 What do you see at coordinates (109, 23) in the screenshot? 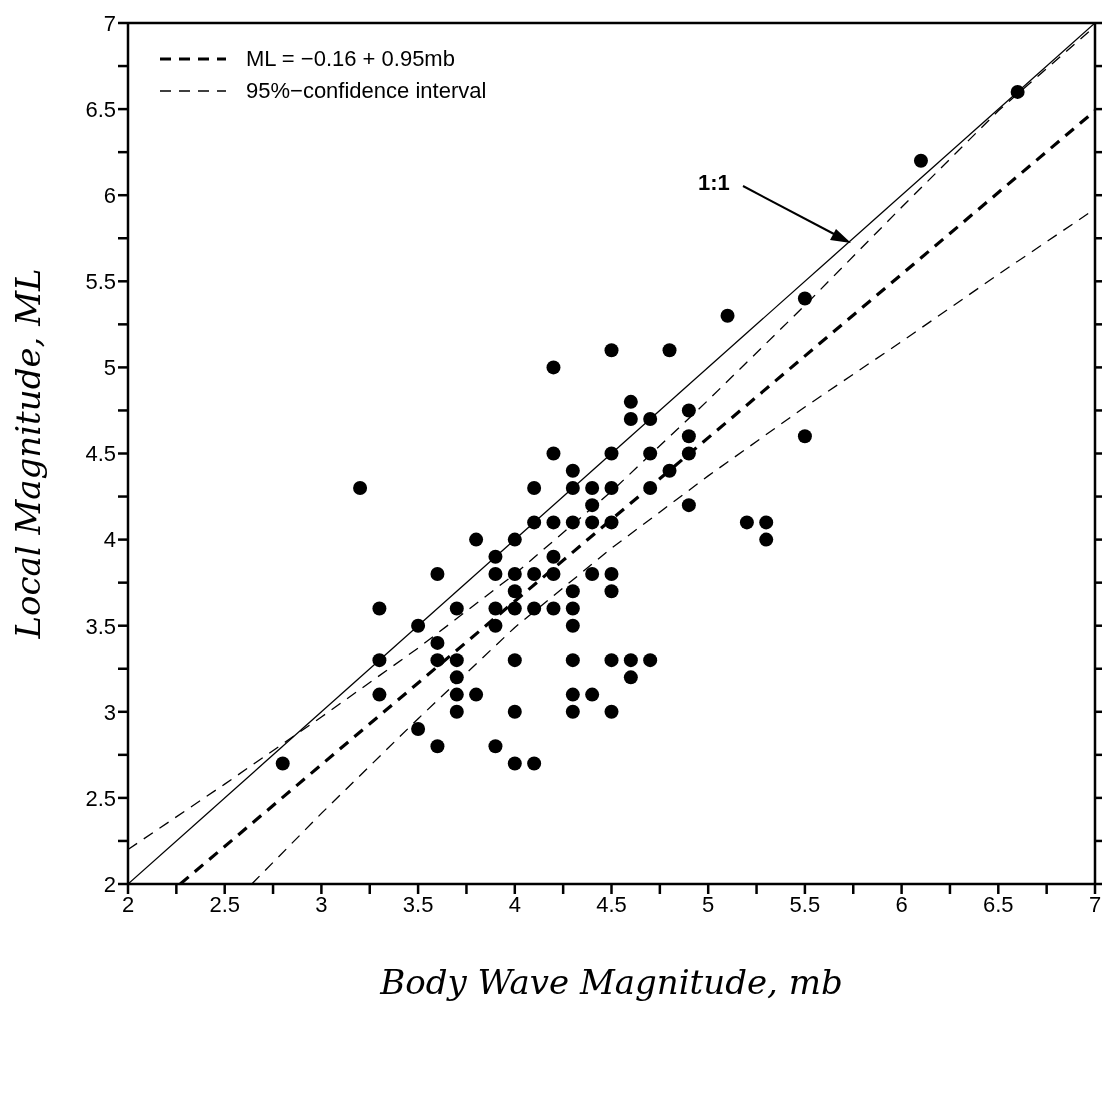
I see `y-tick-label: 7` at bounding box center [109, 23].